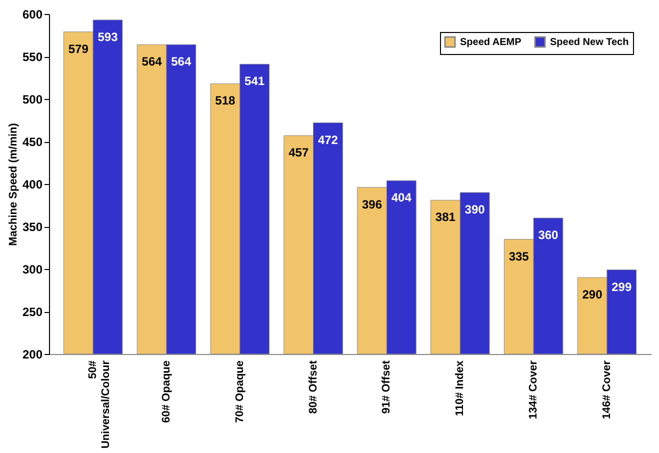  Describe the element at coordinates (13, 184) in the screenshot. I see `y-axis-title: Machine Speed (m/min)` at that location.